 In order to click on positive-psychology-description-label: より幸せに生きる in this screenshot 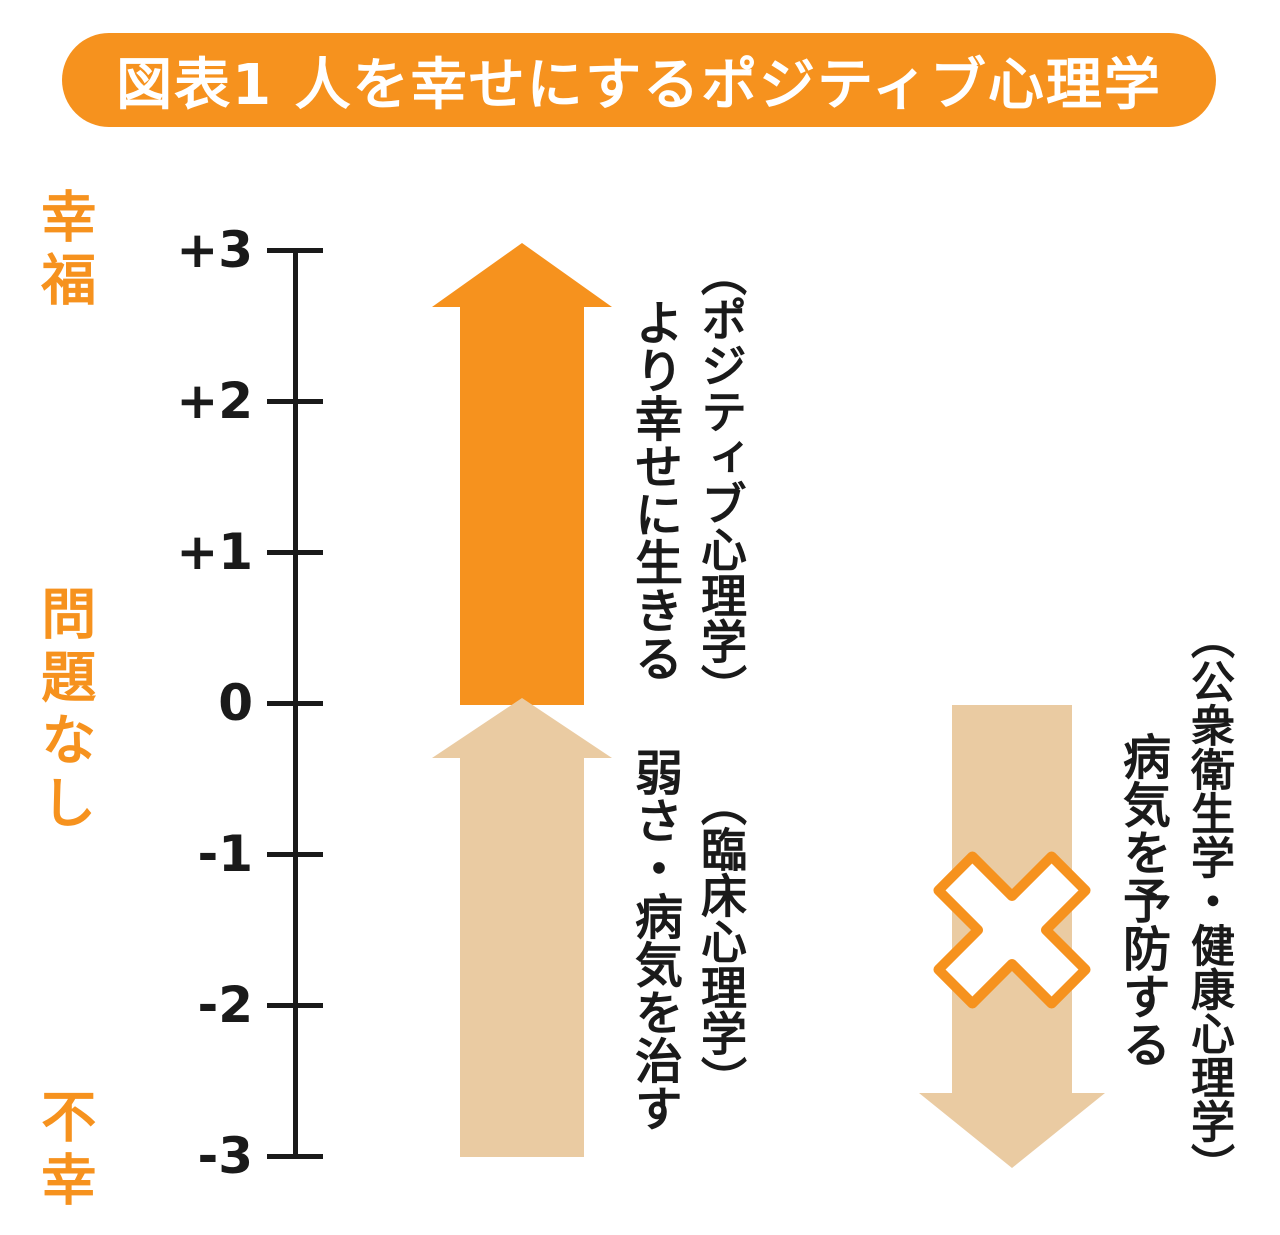, I will do `click(654, 490)`.